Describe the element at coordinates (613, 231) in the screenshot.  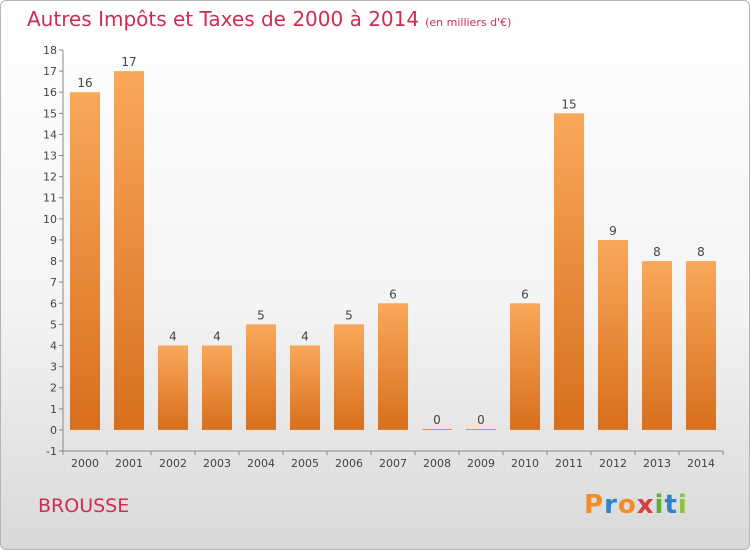
I see `data-label: 9` at that location.